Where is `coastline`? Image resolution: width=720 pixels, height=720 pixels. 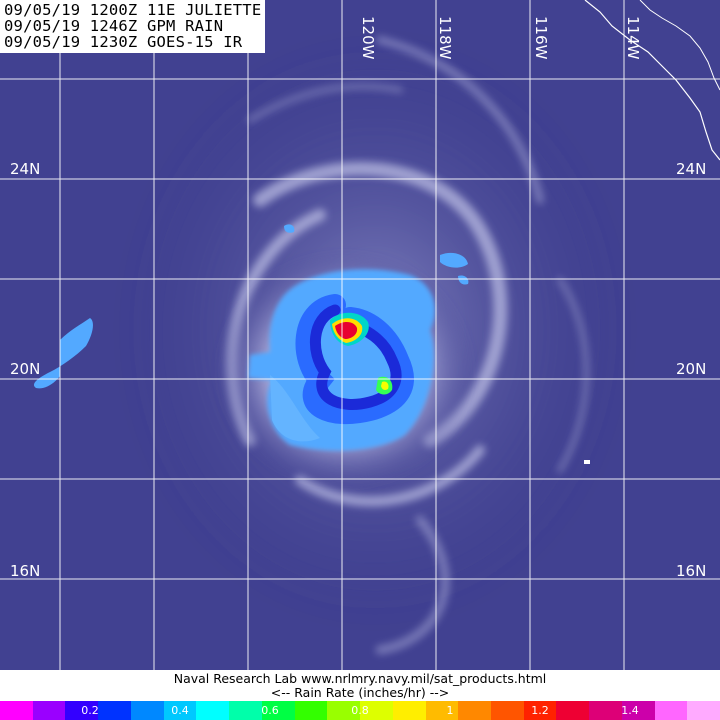 coastline is located at coordinates (652, 80).